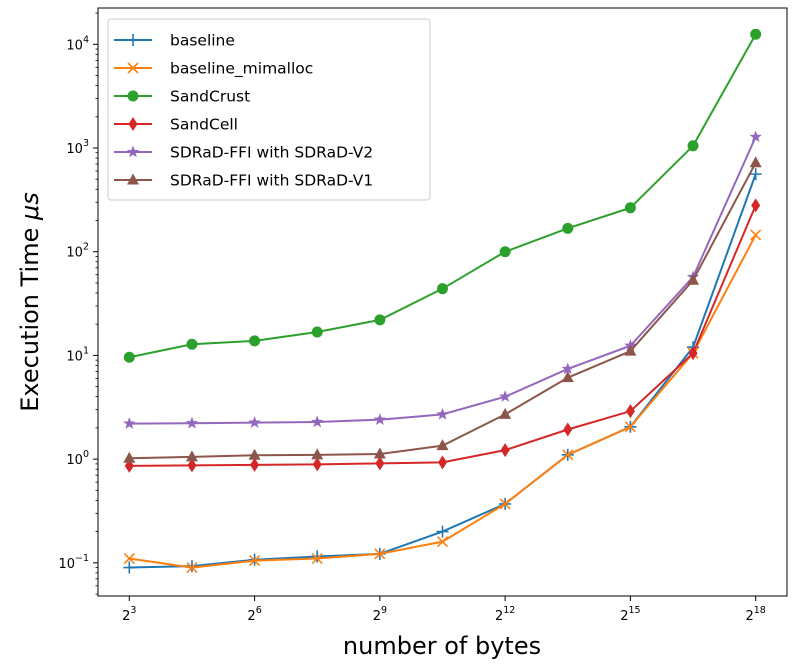 The height and width of the screenshot is (671, 797). Describe the element at coordinates (204, 125) in the screenshot. I see `legend-label: SandCell` at that location.